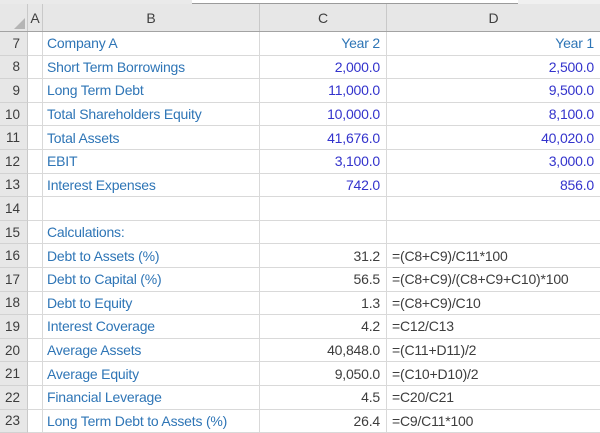 The height and width of the screenshot is (433, 600). I want to click on cell-D20: =(C11+D11)/2, so click(493, 350).